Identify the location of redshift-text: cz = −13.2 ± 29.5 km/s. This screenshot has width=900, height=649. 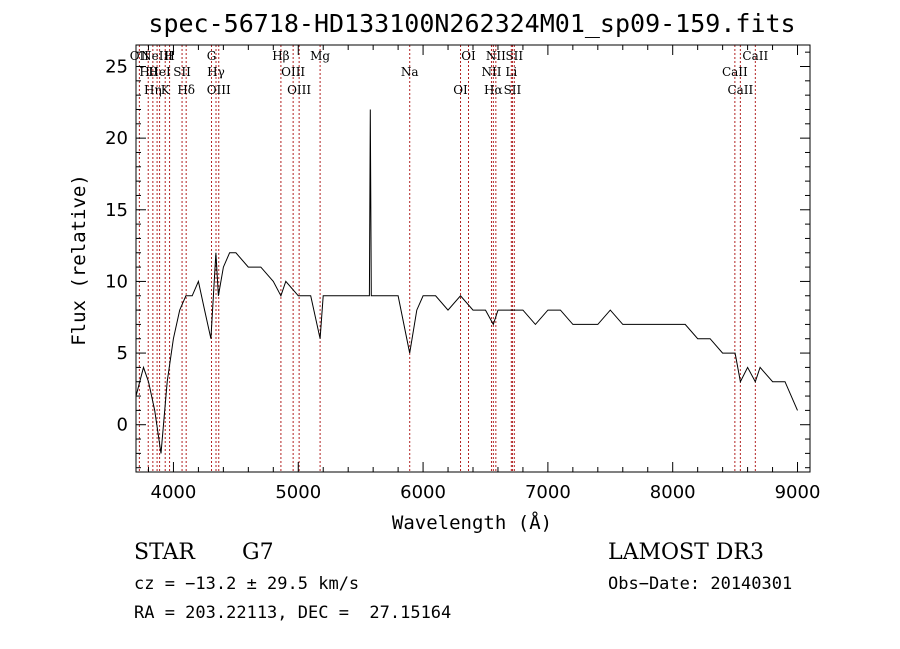
(247, 584).